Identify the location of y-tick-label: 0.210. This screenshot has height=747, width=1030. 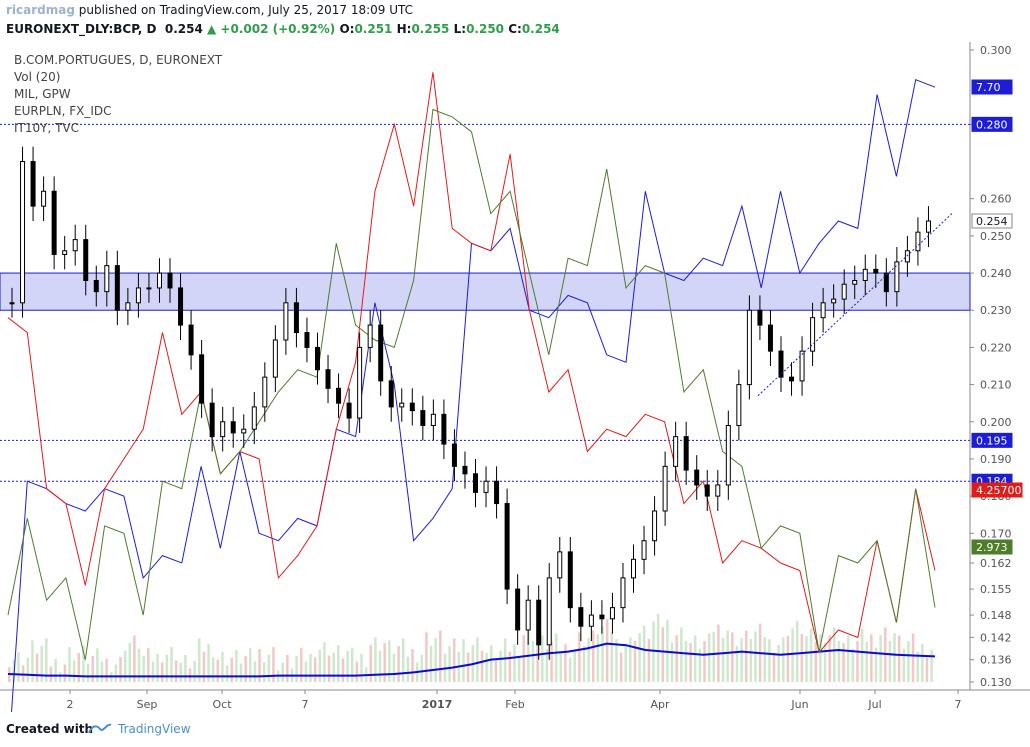
(996, 385).